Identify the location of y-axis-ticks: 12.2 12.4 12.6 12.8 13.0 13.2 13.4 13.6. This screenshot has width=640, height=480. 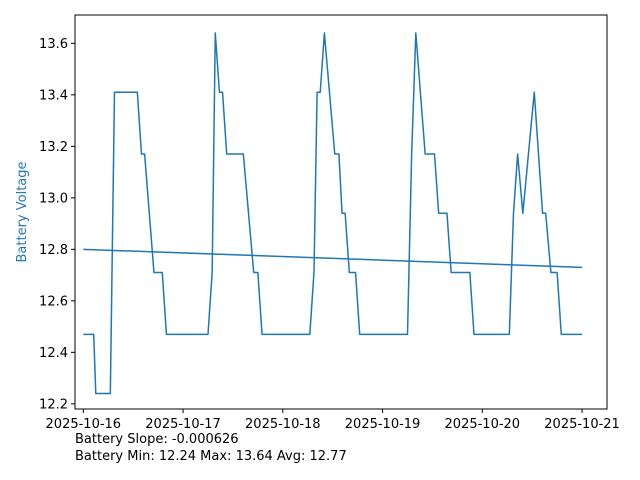
(57, 224).